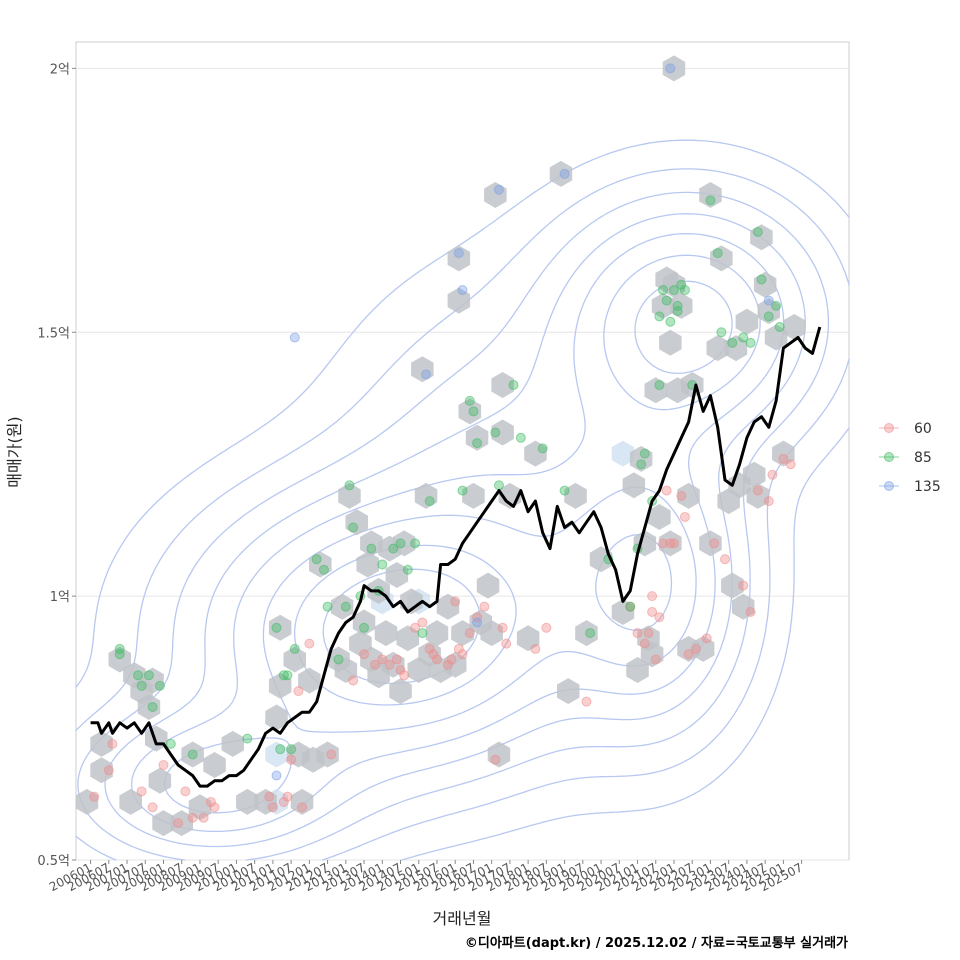  I want to click on legend-label-60: 60, so click(923, 429).